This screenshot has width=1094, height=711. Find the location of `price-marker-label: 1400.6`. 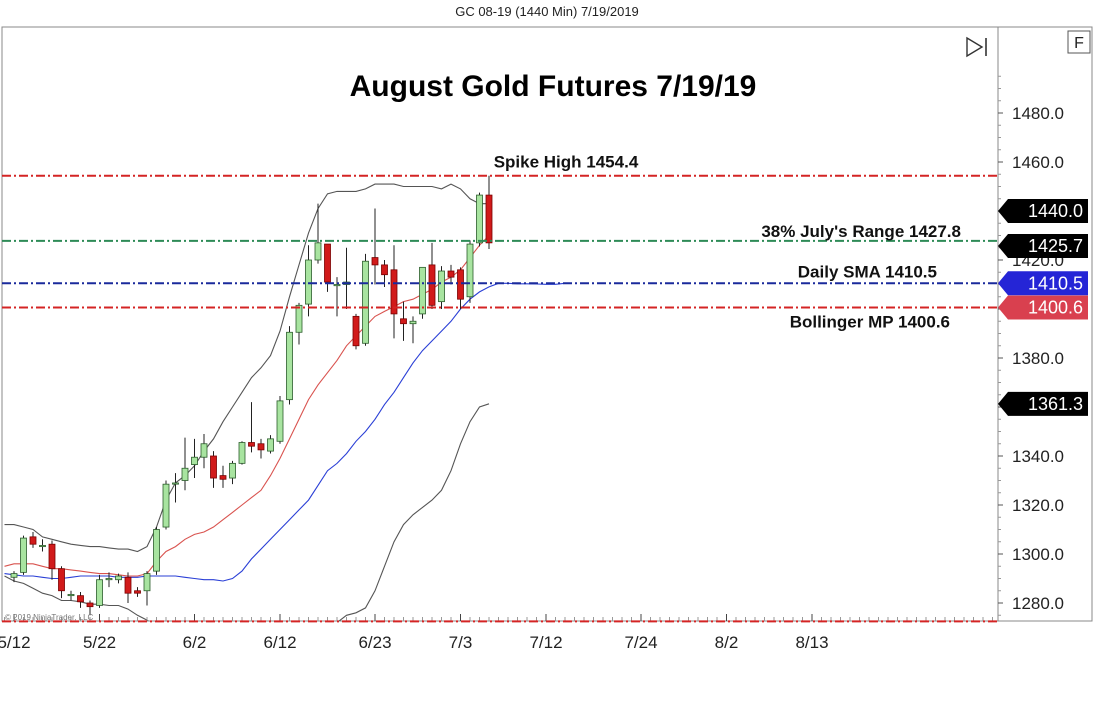

price-marker-label: 1400.6 is located at coordinates (1055, 308).